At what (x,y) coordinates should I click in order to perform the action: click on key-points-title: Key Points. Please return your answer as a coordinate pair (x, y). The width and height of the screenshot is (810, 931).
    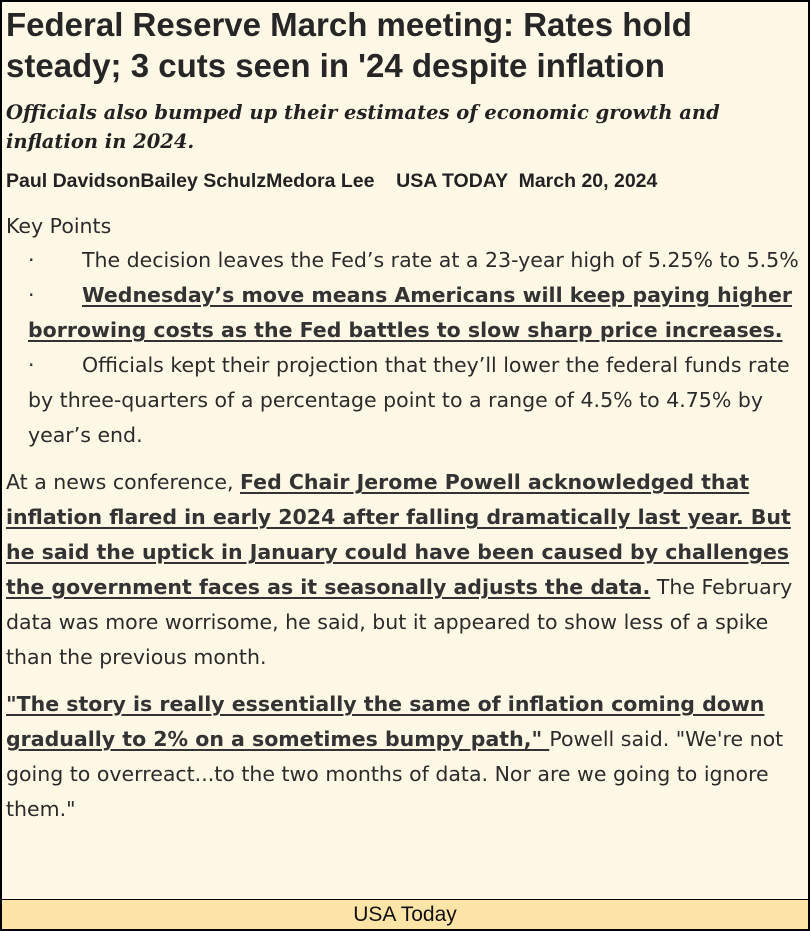
    Looking at the image, I should click on (59, 226).